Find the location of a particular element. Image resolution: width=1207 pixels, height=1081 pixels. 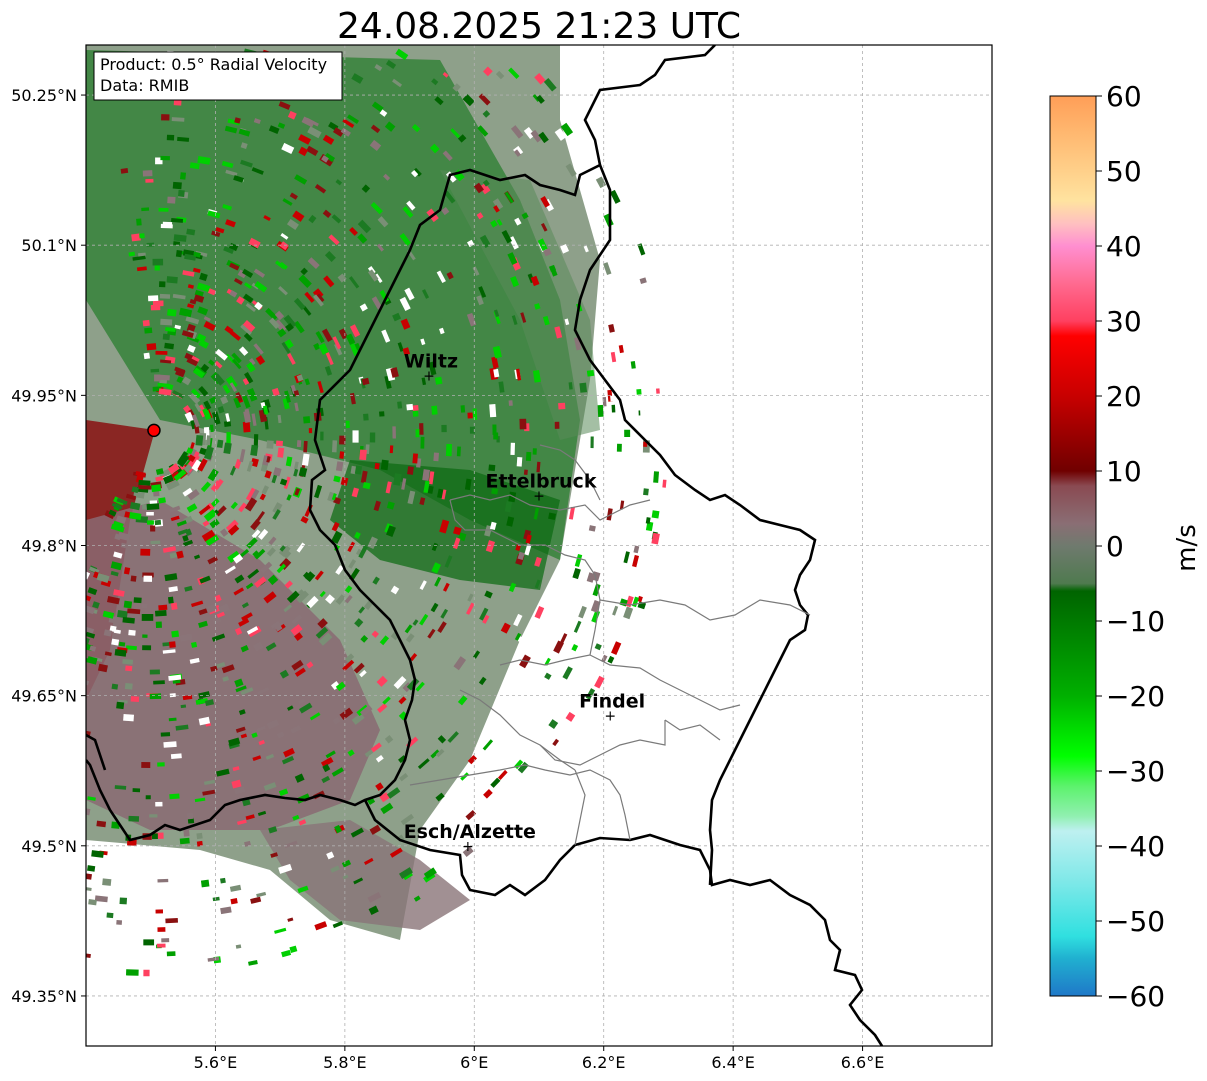

city-marker: + is located at coordinates (468, 847).